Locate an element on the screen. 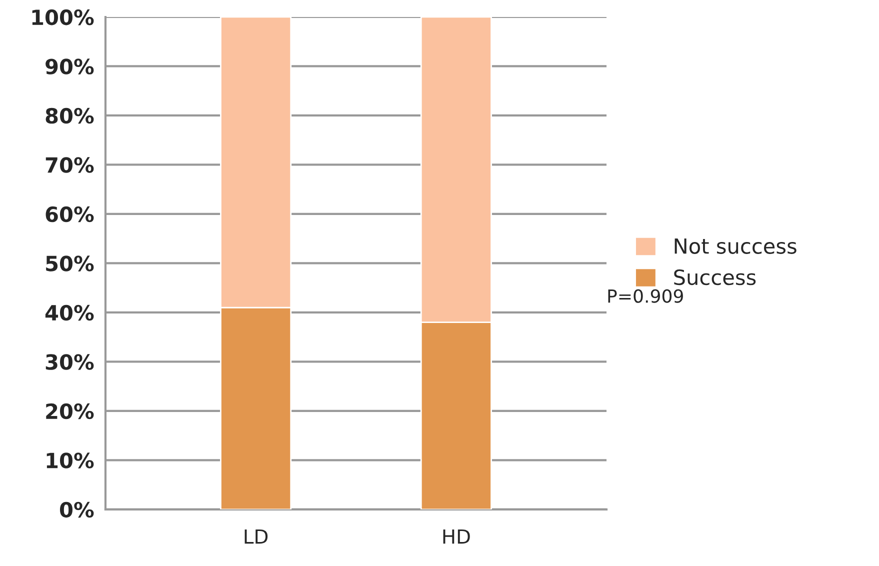 The height and width of the screenshot is (566, 879). y-tick-label: 40% is located at coordinates (69, 312).